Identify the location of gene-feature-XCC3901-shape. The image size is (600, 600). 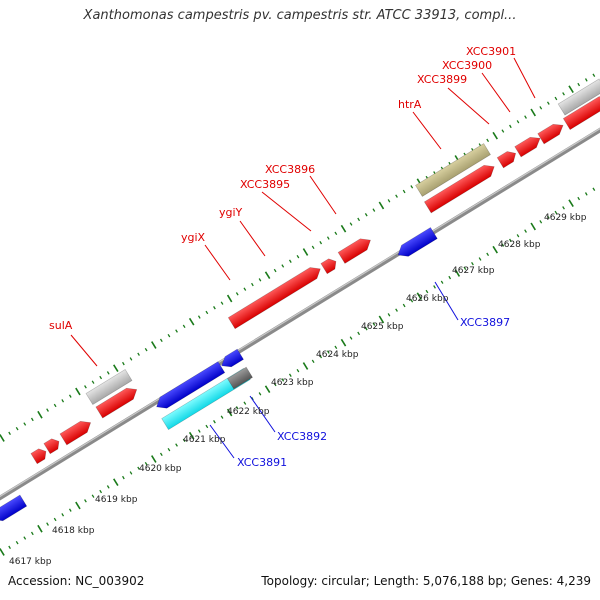
(550, 134).